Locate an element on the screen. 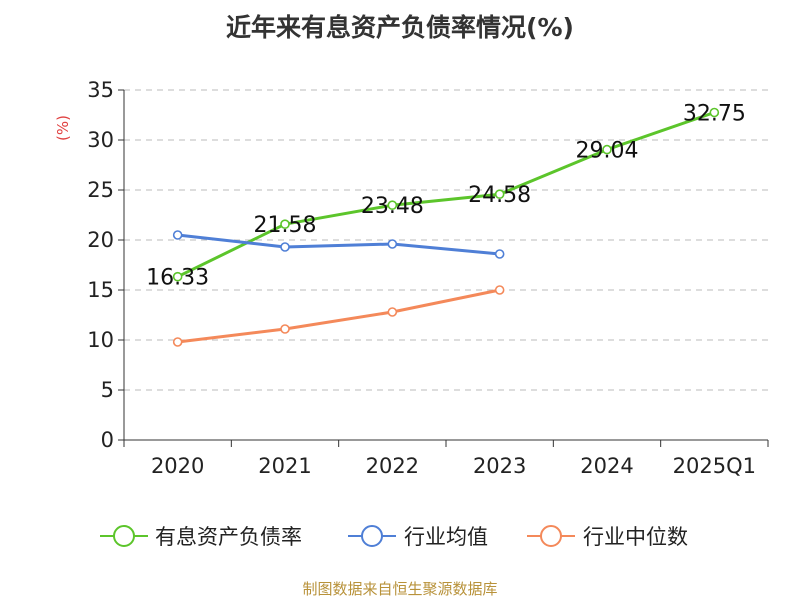 Image resolution: width=800 pixels, height=600 pixels. y-tick-label: 5 is located at coordinates (107, 390).